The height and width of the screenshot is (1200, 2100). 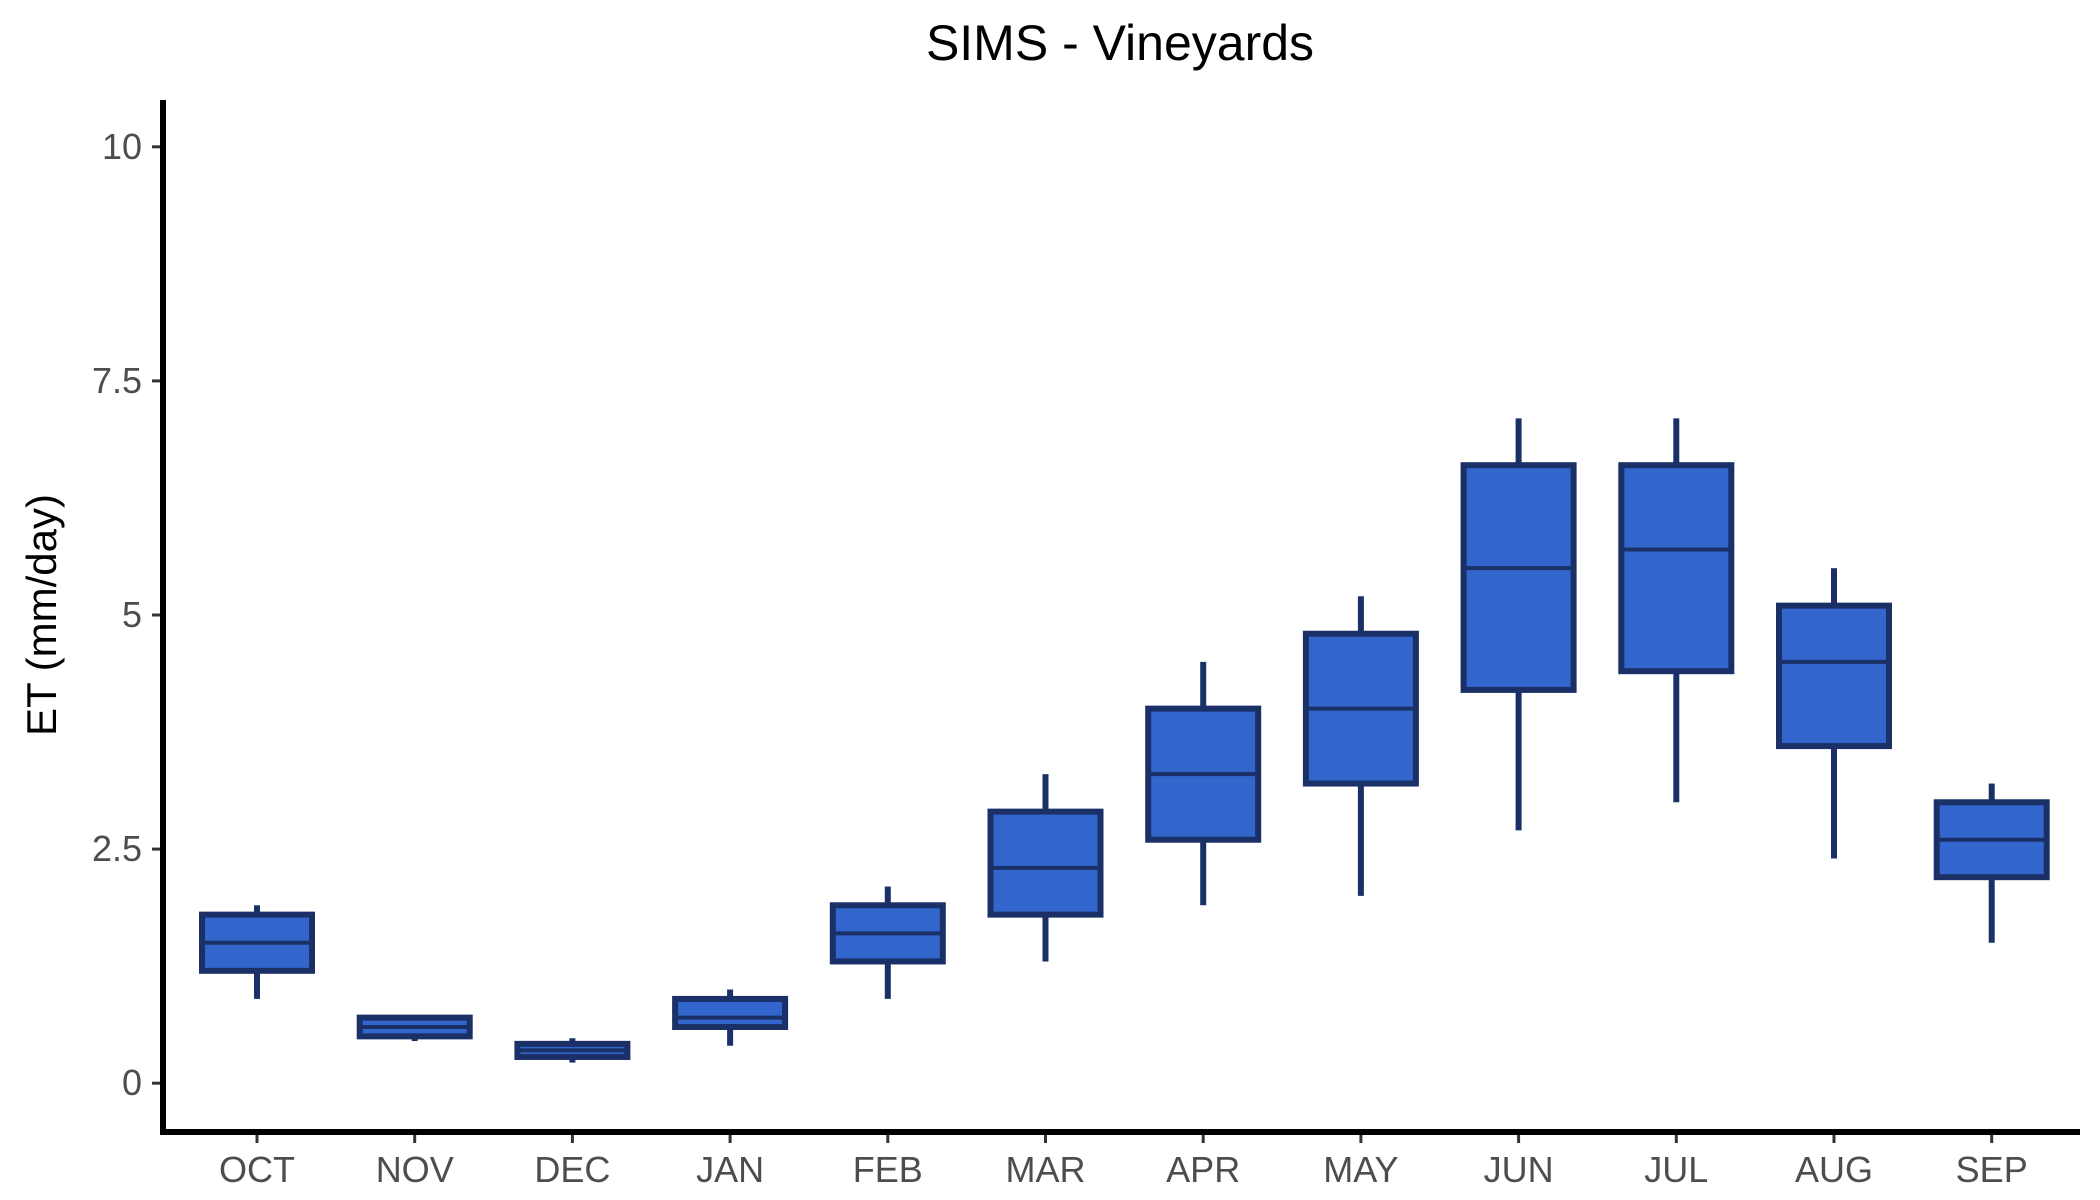 I want to click on box-oct, so click(x=257, y=952).